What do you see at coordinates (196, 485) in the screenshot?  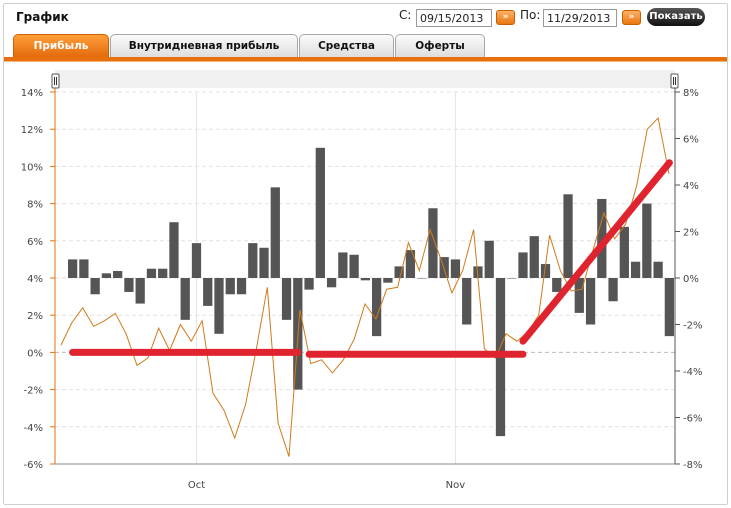 I see `x-tick-label: Oct` at bounding box center [196, 485].